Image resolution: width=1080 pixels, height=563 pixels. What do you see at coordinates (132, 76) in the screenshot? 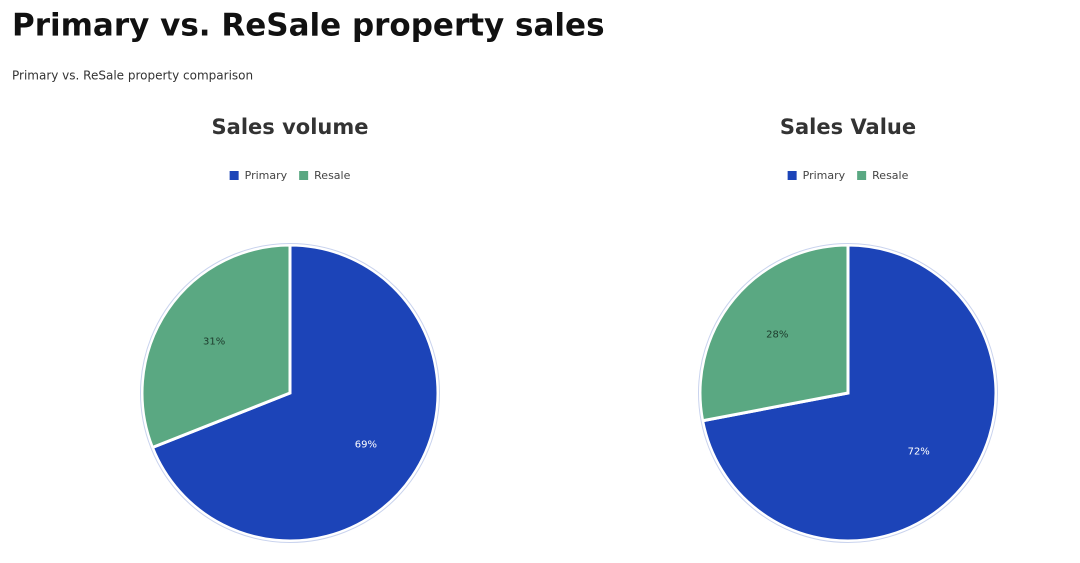
I see `page-subtitle: Primary vs. ReSale property comparison` at bounding box center [132, 76].